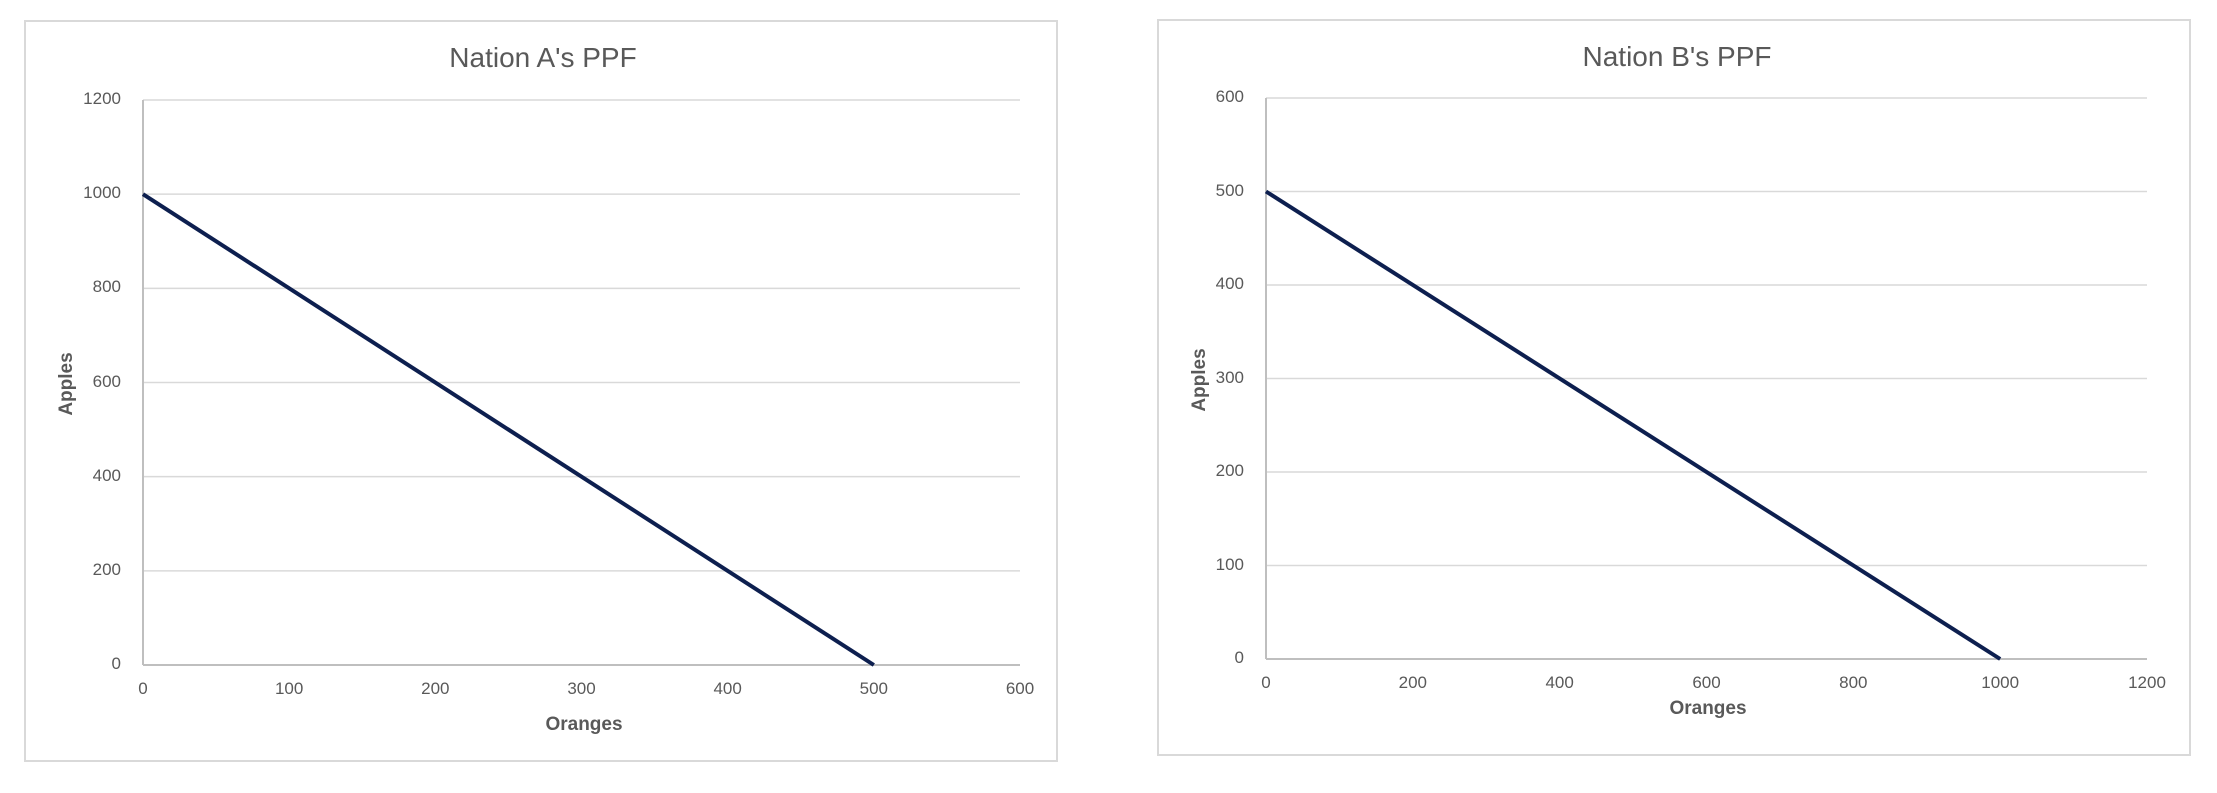 This screenshot has width=2217, height=793. I want to click on x-tick-label: 1200, so click(2147, 682).